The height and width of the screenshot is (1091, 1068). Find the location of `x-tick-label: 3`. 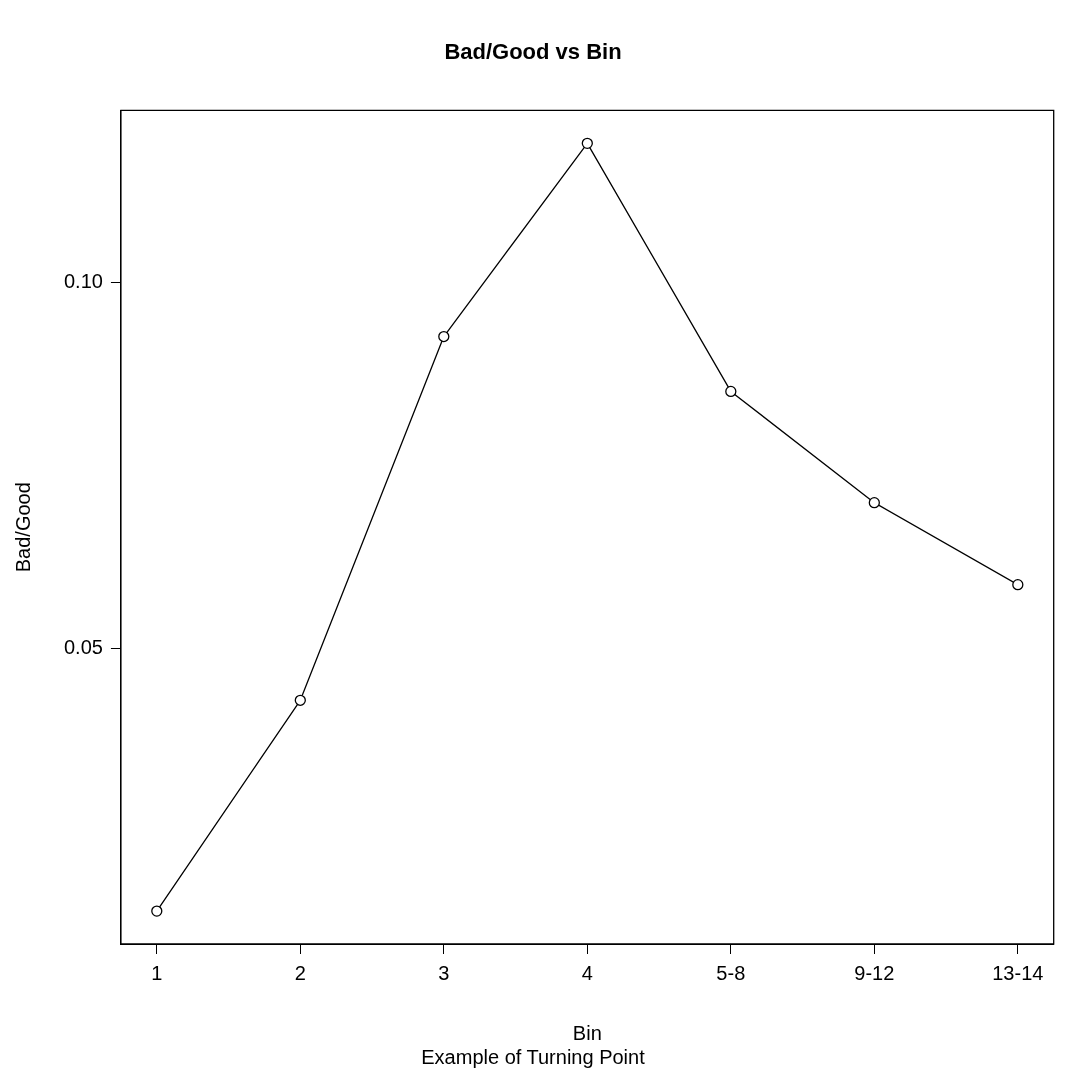

x-tick-label: 3 is located at coordinates (444, 972).